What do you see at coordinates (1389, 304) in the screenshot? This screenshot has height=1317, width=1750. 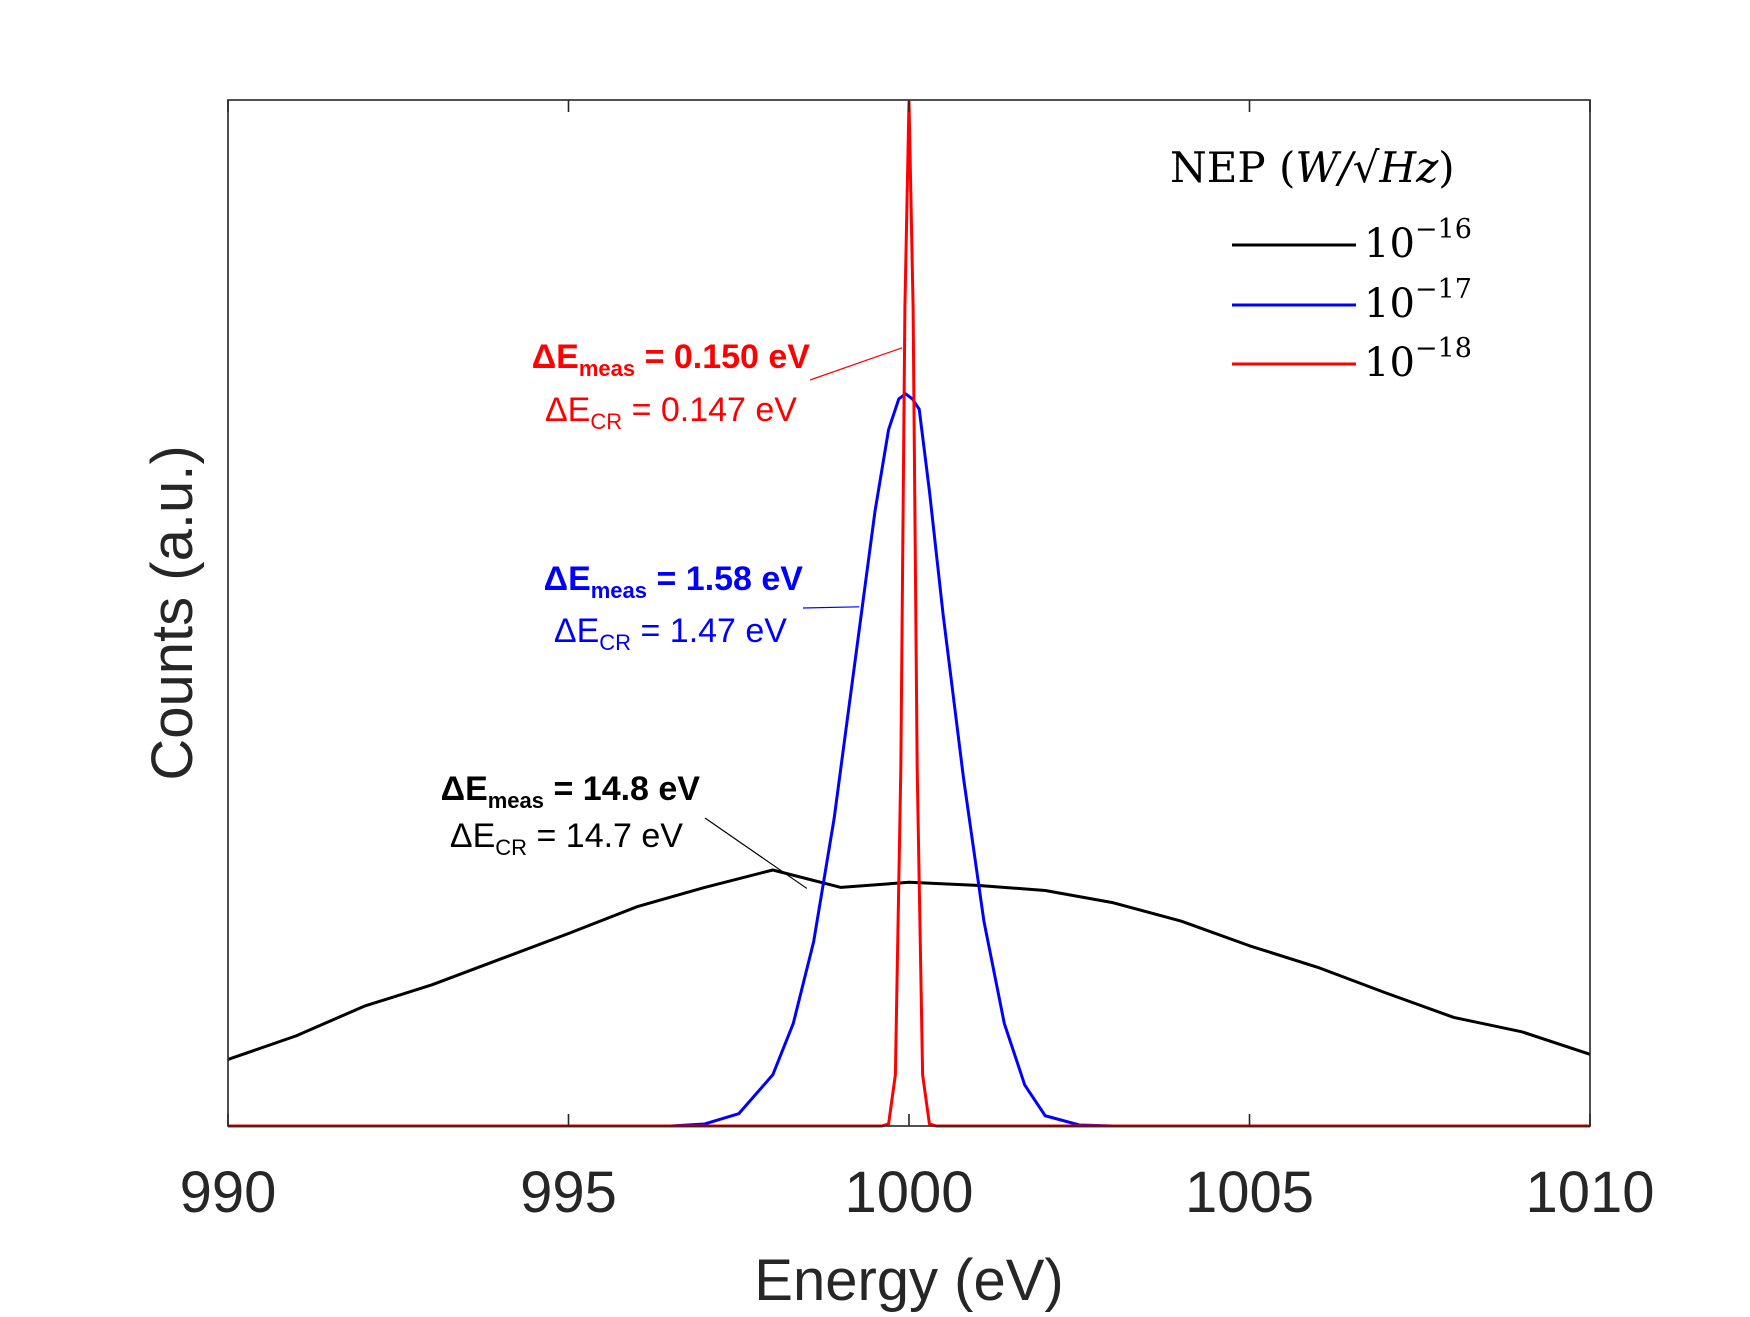 I see `legend-entry-blue-base: 10` at bounding box center [1389, 304].